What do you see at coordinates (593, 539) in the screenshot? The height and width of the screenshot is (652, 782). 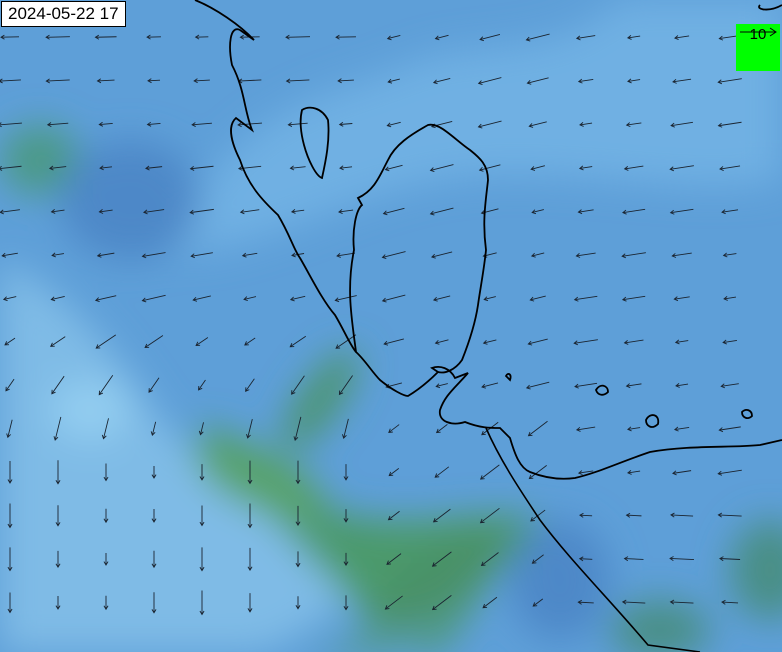 I see `border-line` at bounding box center [593, 539].